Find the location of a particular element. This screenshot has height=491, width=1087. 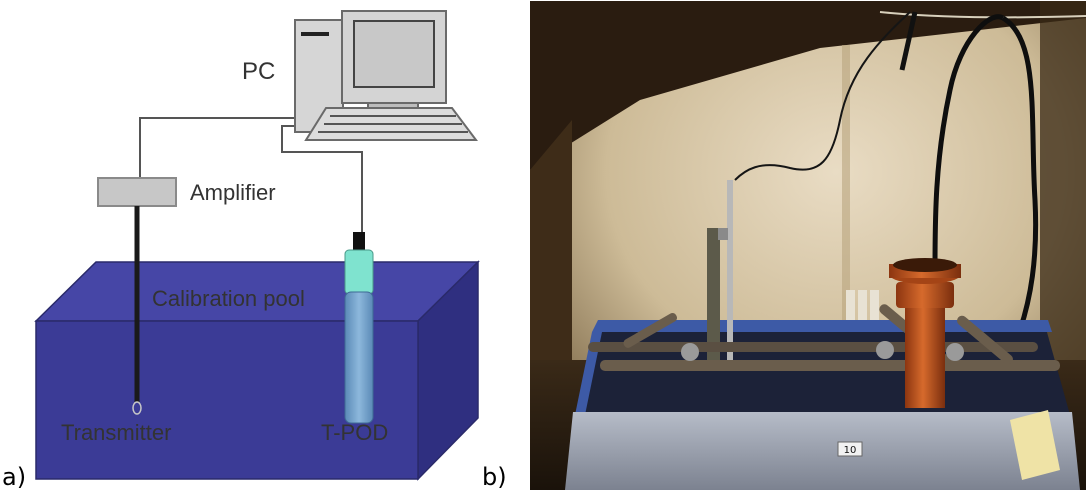

thin-cable is located at coordinates (822, 96).